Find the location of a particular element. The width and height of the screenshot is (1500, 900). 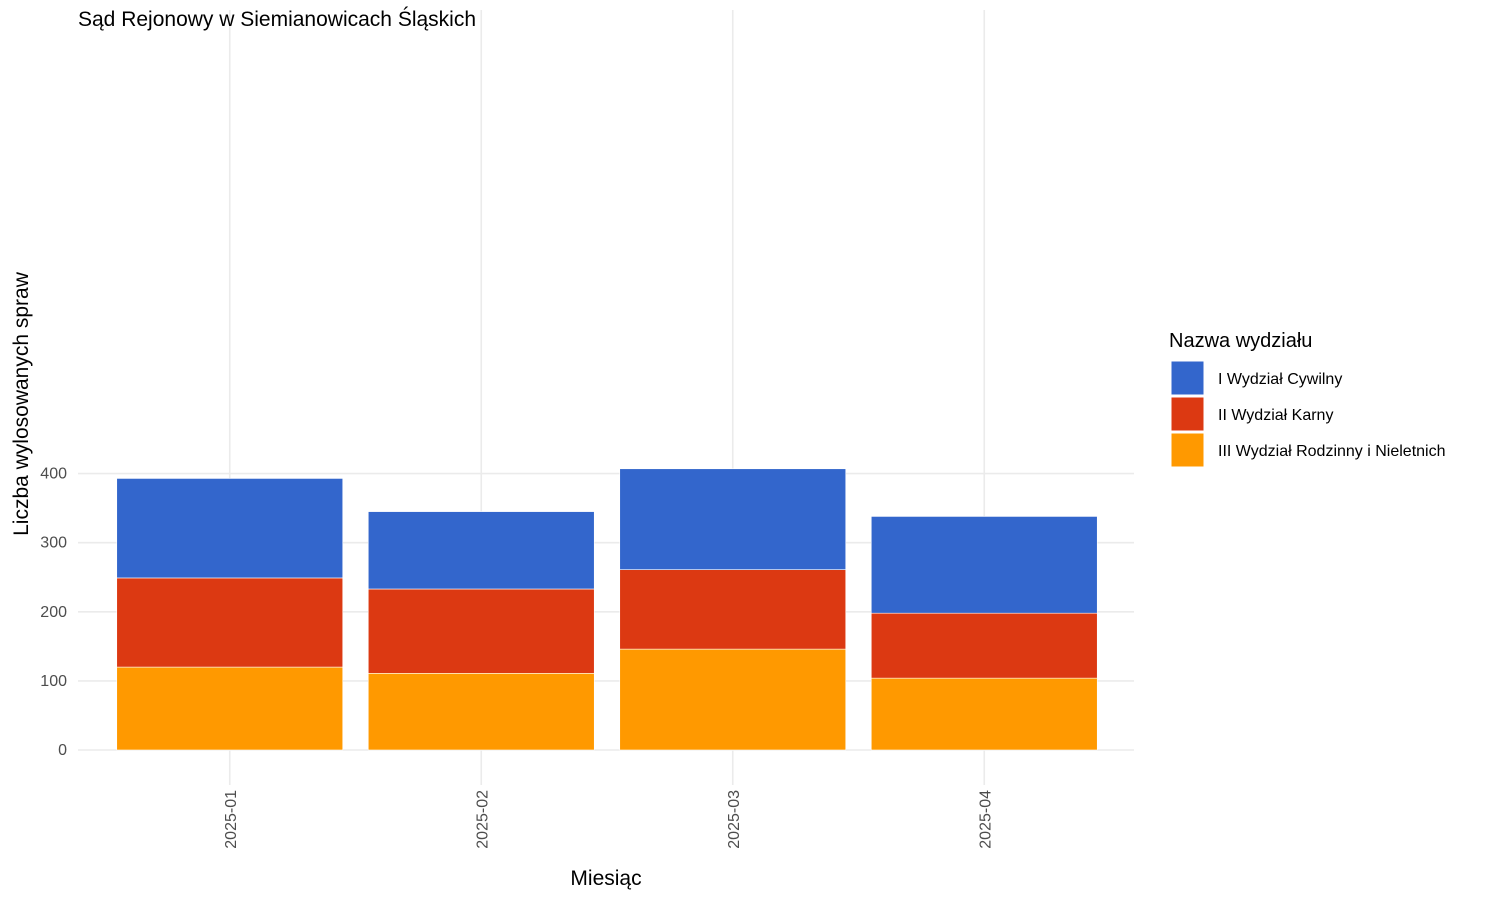

x-tick-label: 2025-03 is located at coordinates (734, 819).